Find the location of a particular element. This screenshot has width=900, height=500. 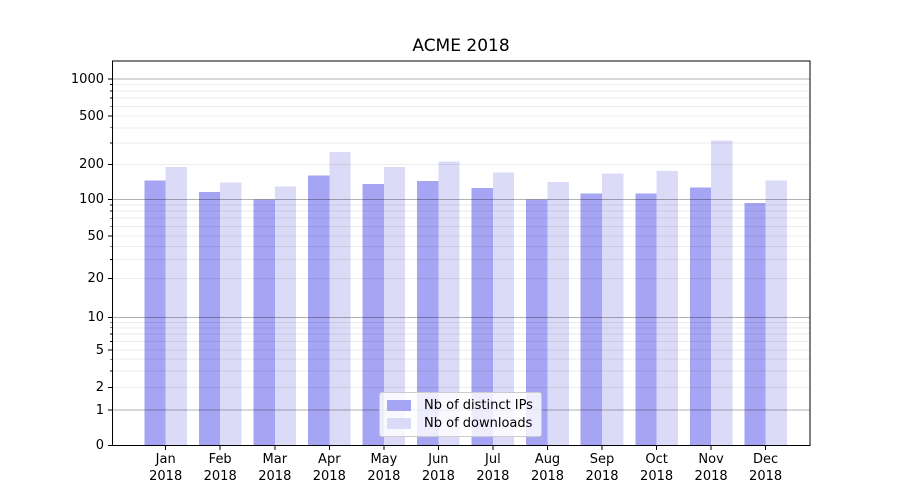

x-tick-month: Nov is located at coordinates (711, 459).